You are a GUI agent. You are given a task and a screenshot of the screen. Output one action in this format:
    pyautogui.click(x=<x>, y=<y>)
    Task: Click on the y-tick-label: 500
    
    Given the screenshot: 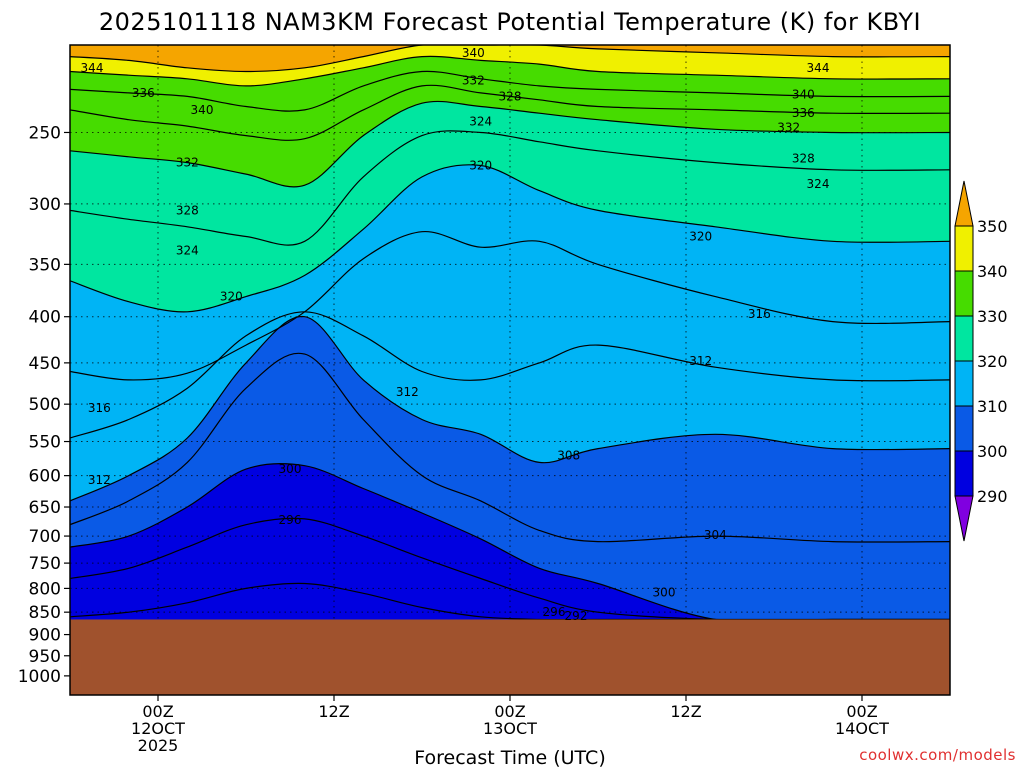 What is the action you would take?
    pyautogui.click(x=45, y=405)
    